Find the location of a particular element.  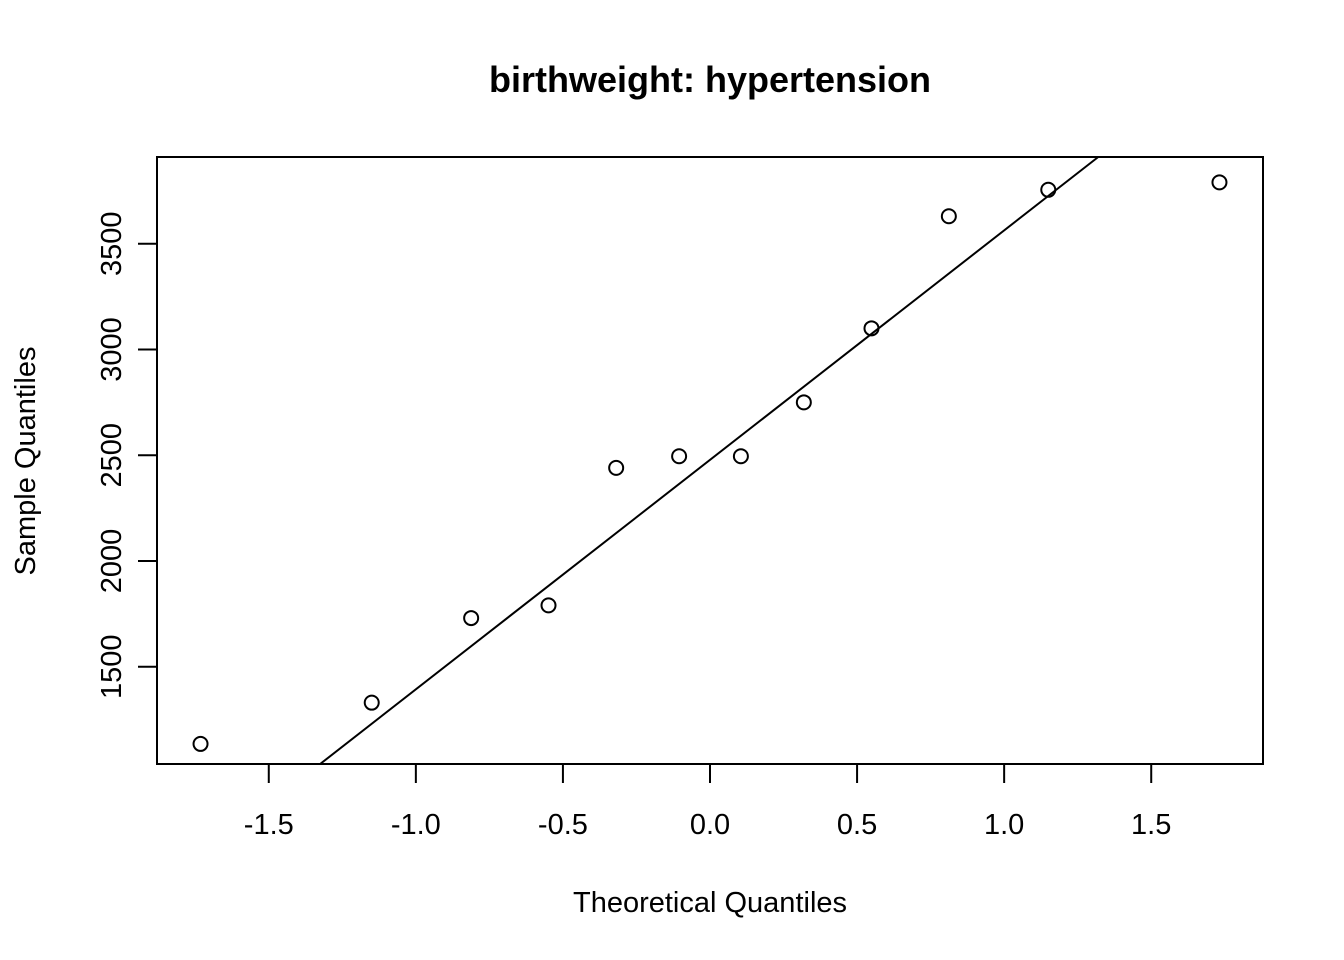

x-tick-label: 0.5 is located at coordinates (857, 825).